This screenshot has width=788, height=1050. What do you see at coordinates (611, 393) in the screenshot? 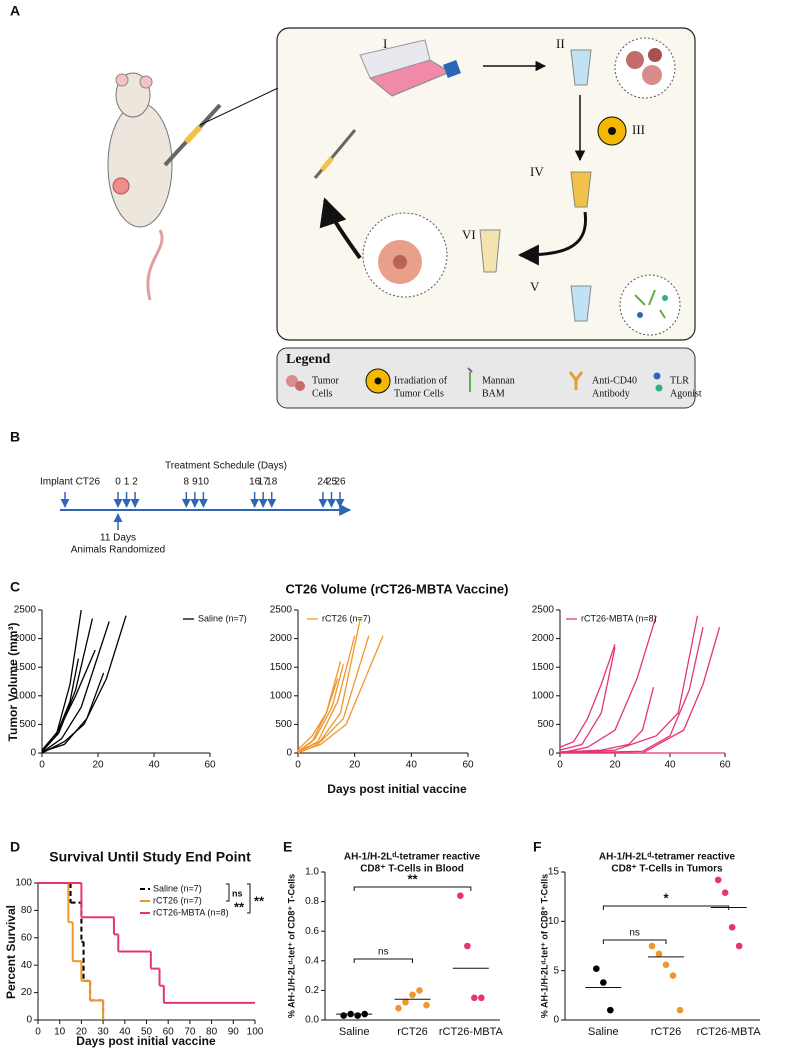
I see `legend-item: Antibody` at bounding box center [611, 393].